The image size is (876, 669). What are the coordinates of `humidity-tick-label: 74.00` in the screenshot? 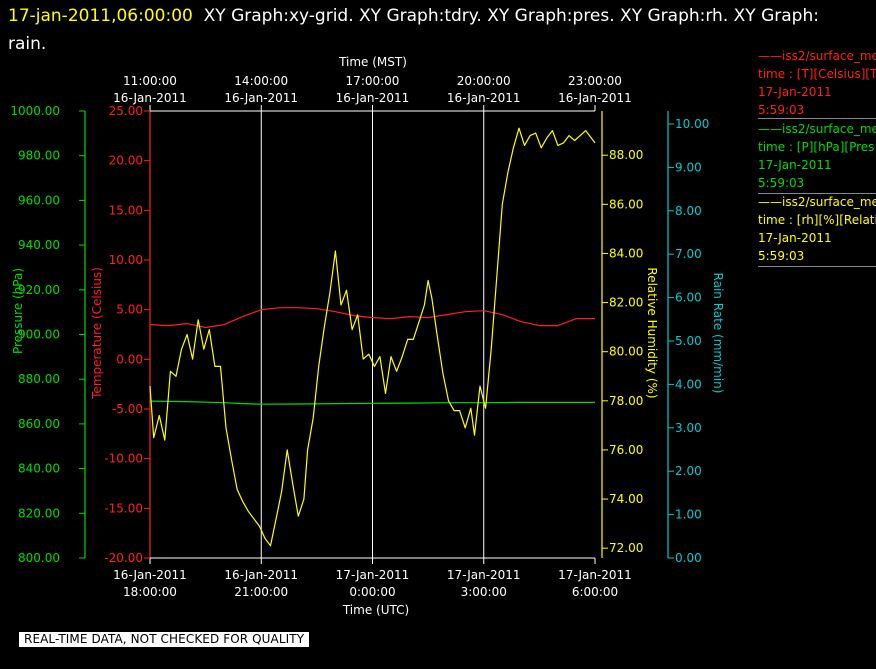 It's located at (626, 499).